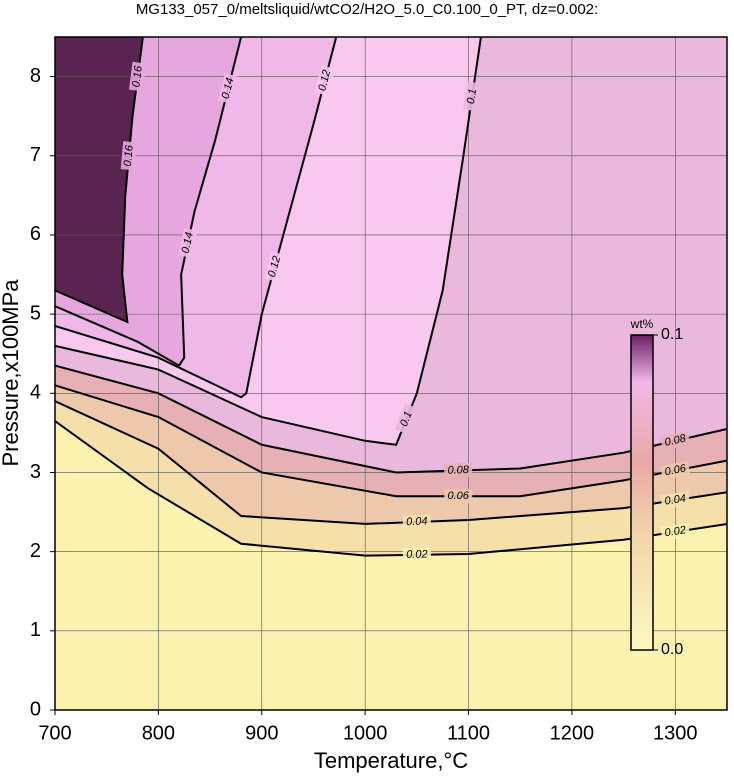 Image resolution: width=734 pixels, height=776 pixels. What do you see at coordinates (158, 733) in the screenshot?
I see `x-tick-label: 800` at bounding box center [158, 733].